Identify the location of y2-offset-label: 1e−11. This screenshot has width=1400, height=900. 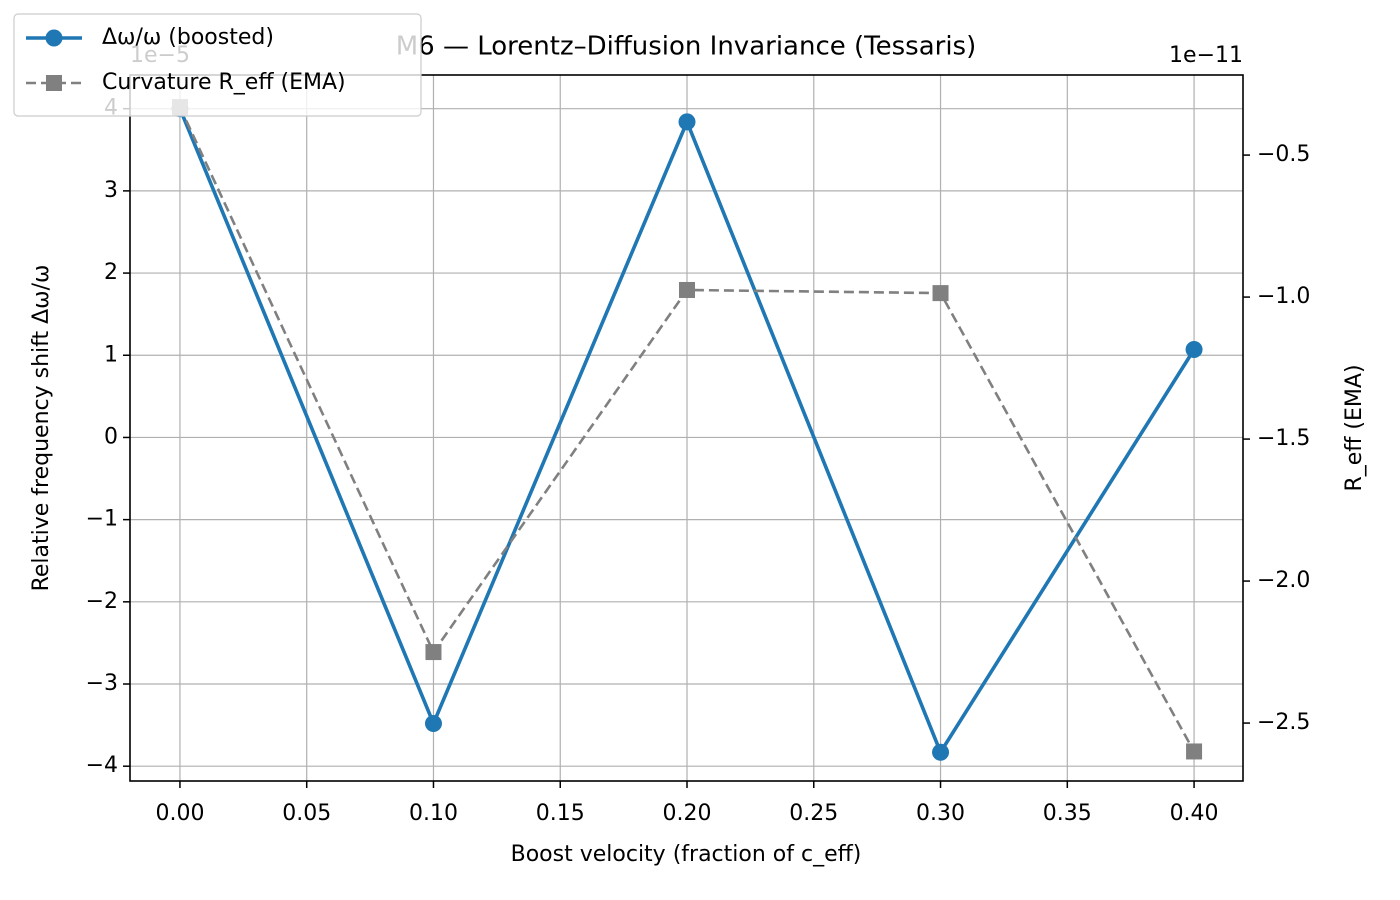
(1206, 55).